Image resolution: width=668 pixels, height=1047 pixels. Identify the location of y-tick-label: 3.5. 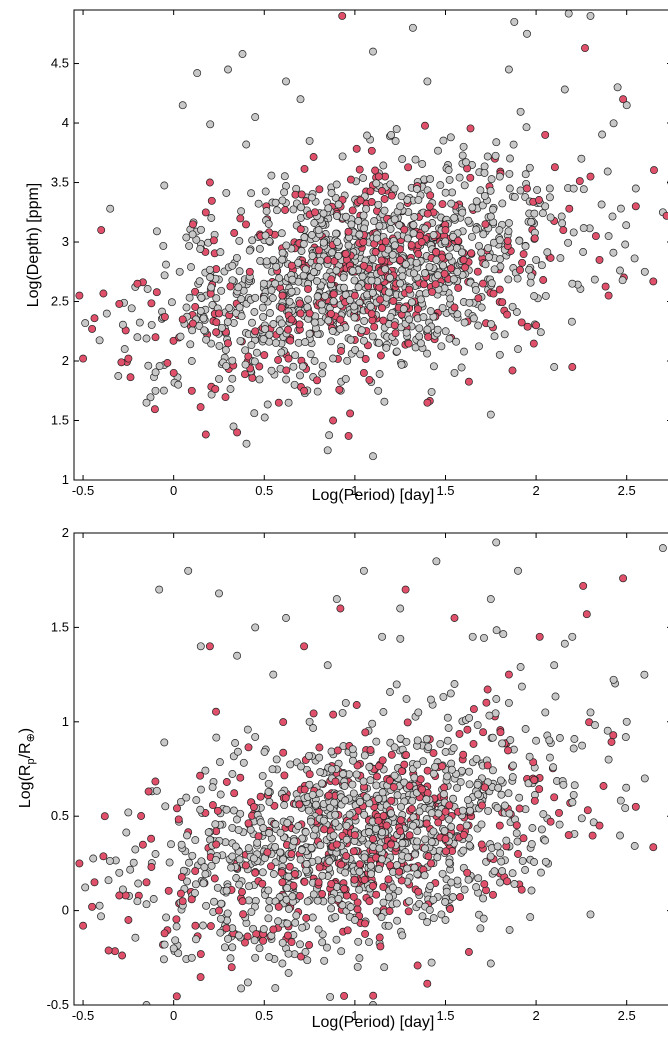
(60, 182).